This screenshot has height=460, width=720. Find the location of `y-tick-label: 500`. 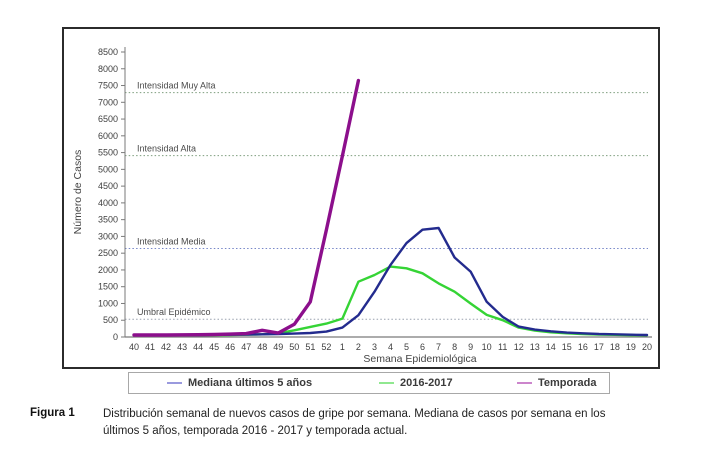

y-tick-label: 500 is located at coordinates (110, 320).